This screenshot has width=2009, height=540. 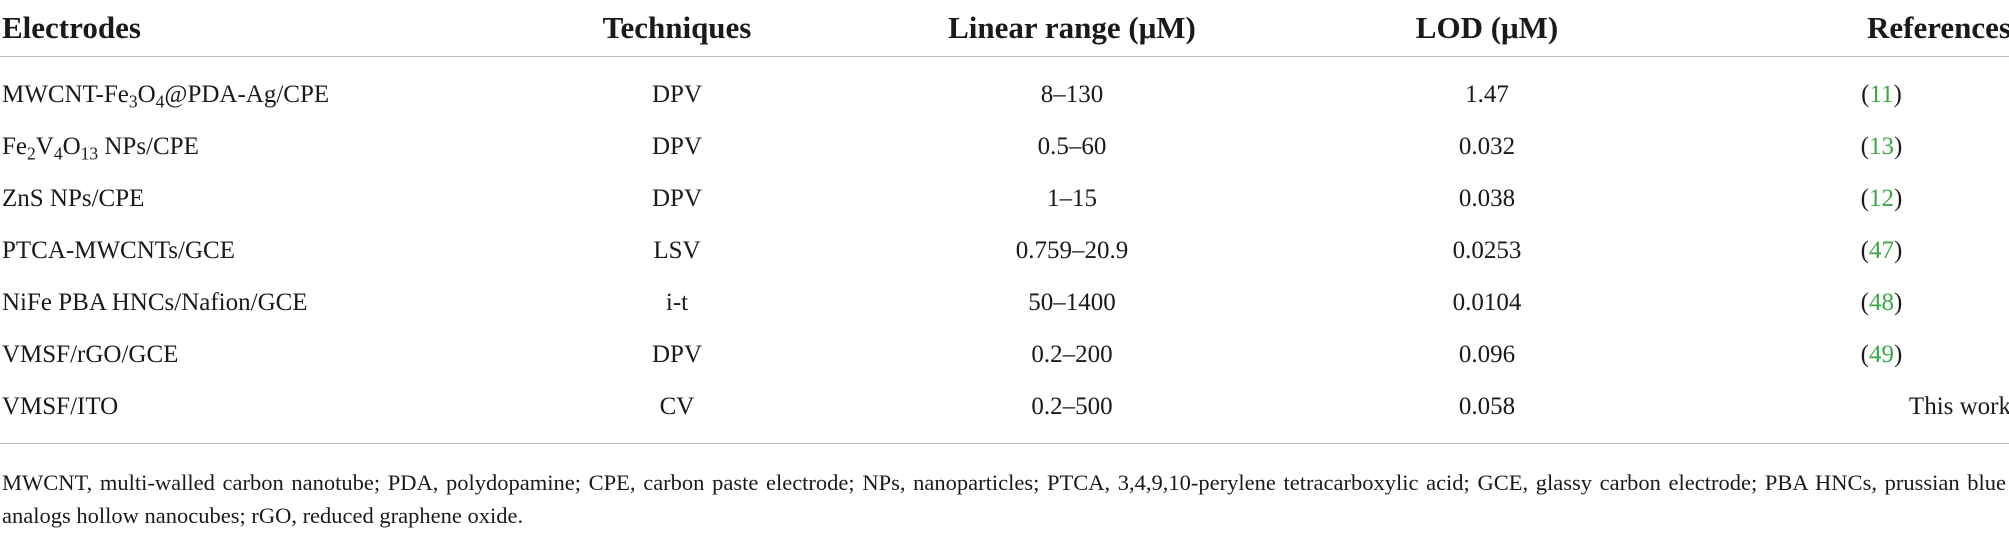 I want to click on linear-range-cell: 0.2–500, so click(x=1072, y=412).